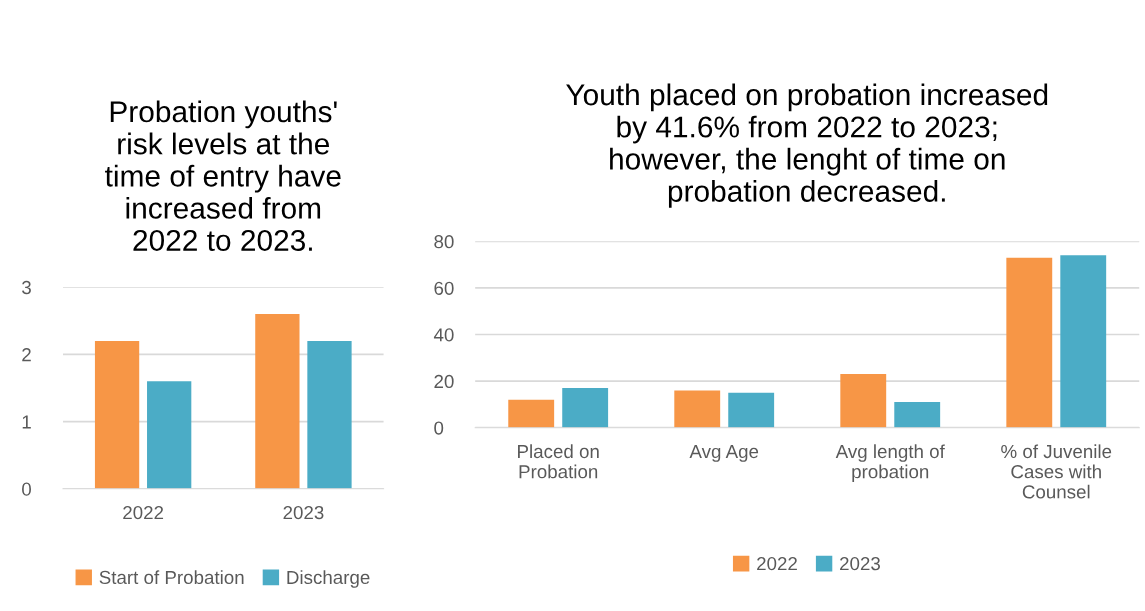 This screenshot has width=1145, height=611. Describe the element at coordinates (558, 461) in the screenshot. I see `x-tick-label: Placed on Probation` at that location.